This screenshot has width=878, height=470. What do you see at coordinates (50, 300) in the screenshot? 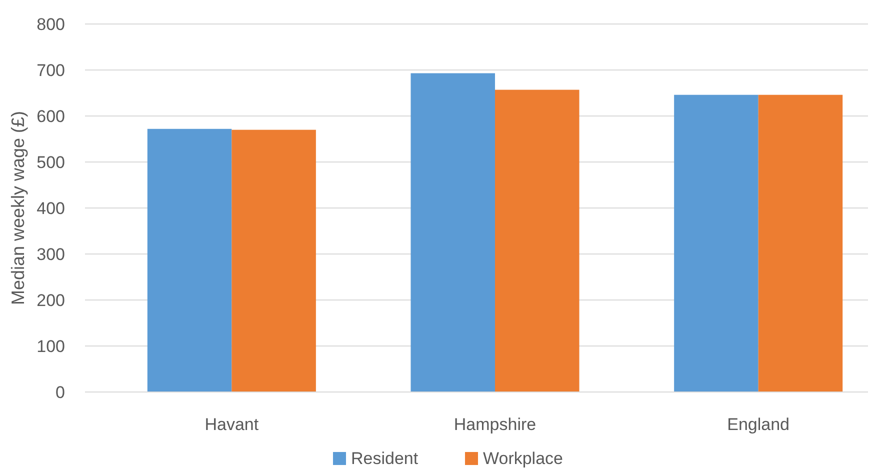
I see `y-tick-label: 200` at bounding box center [50, 300].